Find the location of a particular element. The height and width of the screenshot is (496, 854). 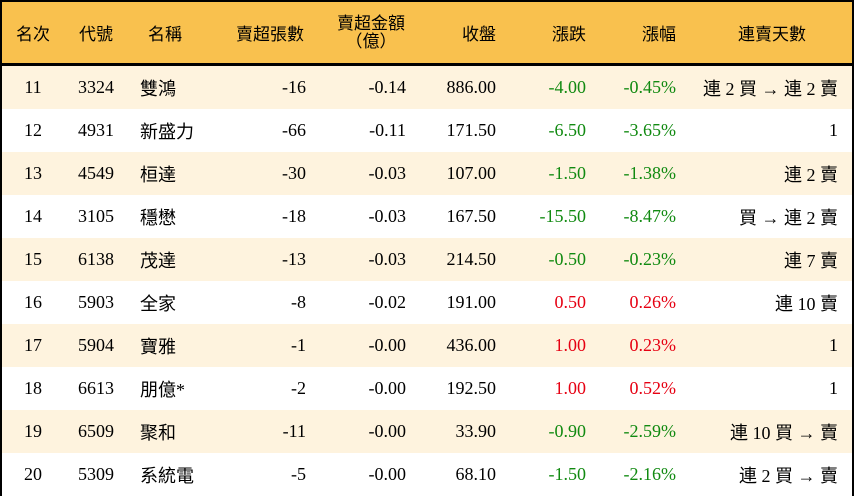

change-cell: -6.50 is located at coordinates (567, 130).